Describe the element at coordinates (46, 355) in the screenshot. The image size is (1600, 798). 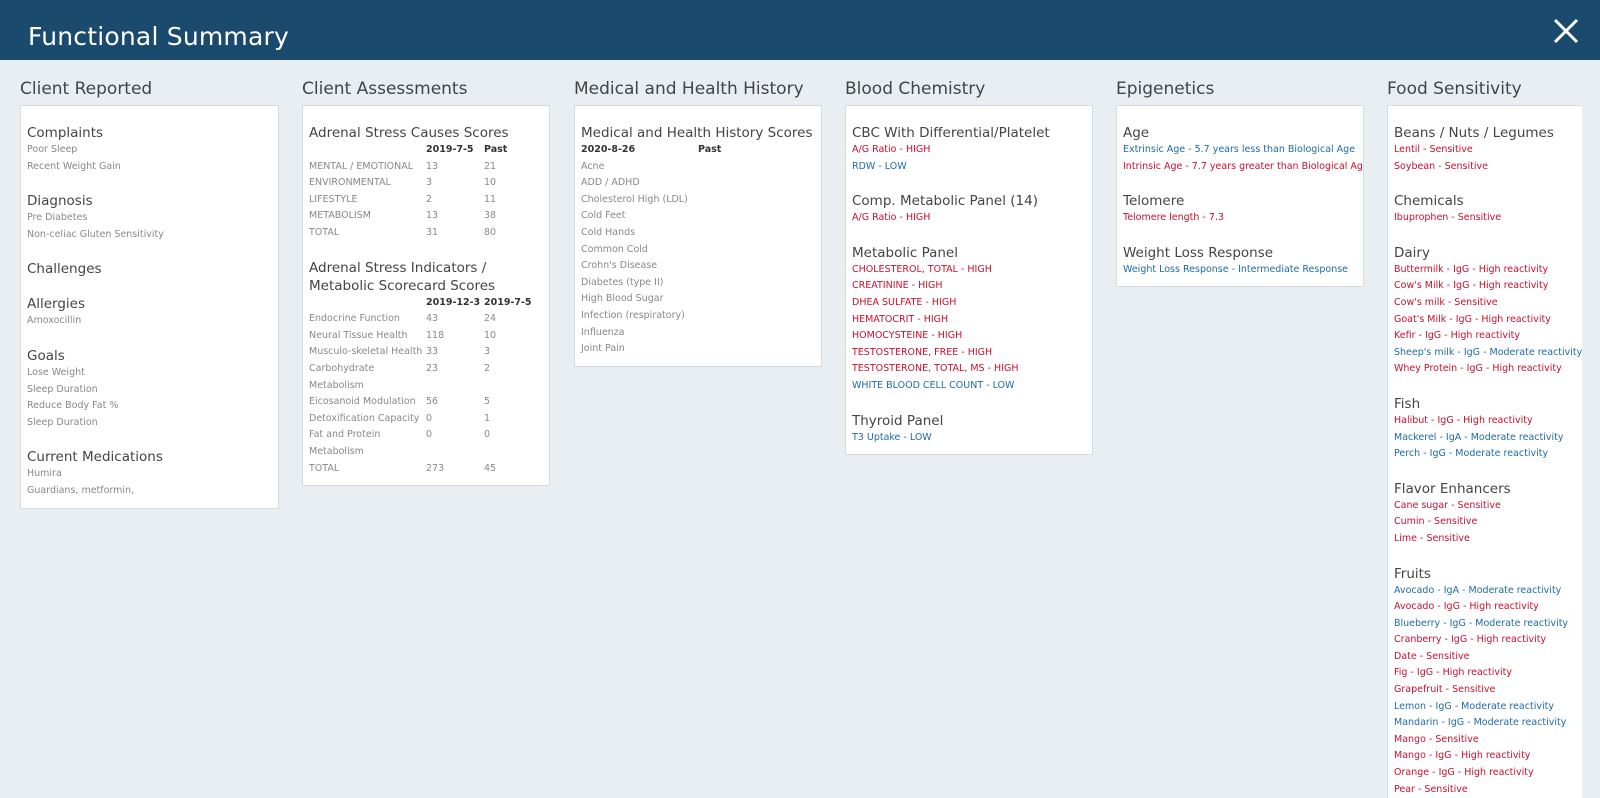
I see `section-title: Goals` at that location.